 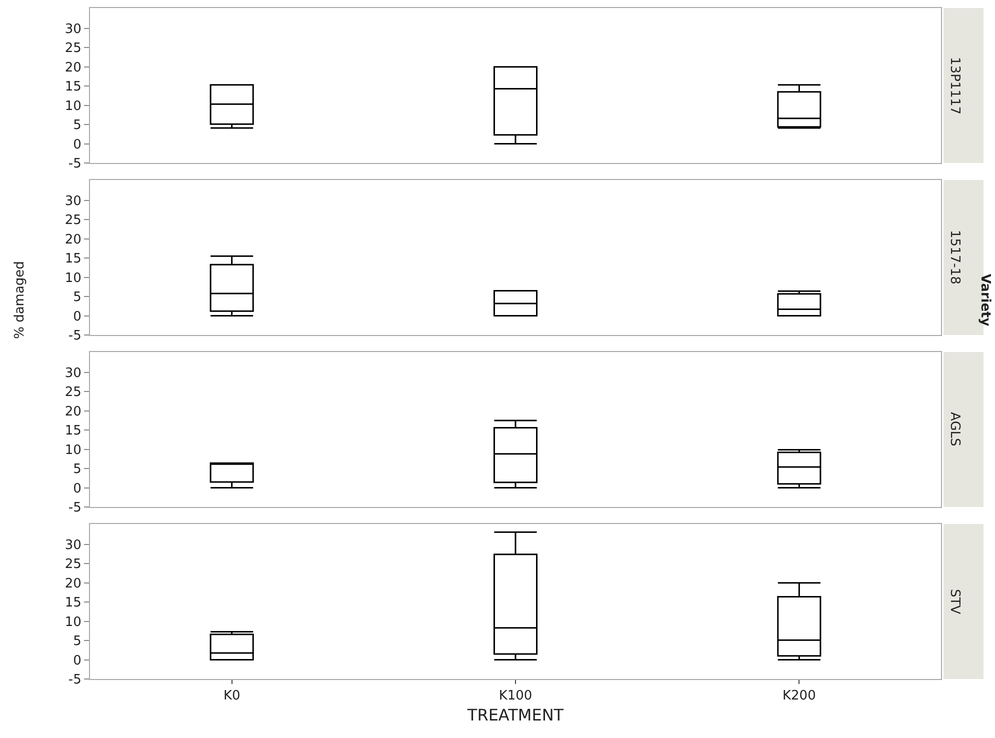 What do you see at coordinates (799, 696) in the screenshot?
I see `x-tick-label: K200` at bounding box center [799, 696].